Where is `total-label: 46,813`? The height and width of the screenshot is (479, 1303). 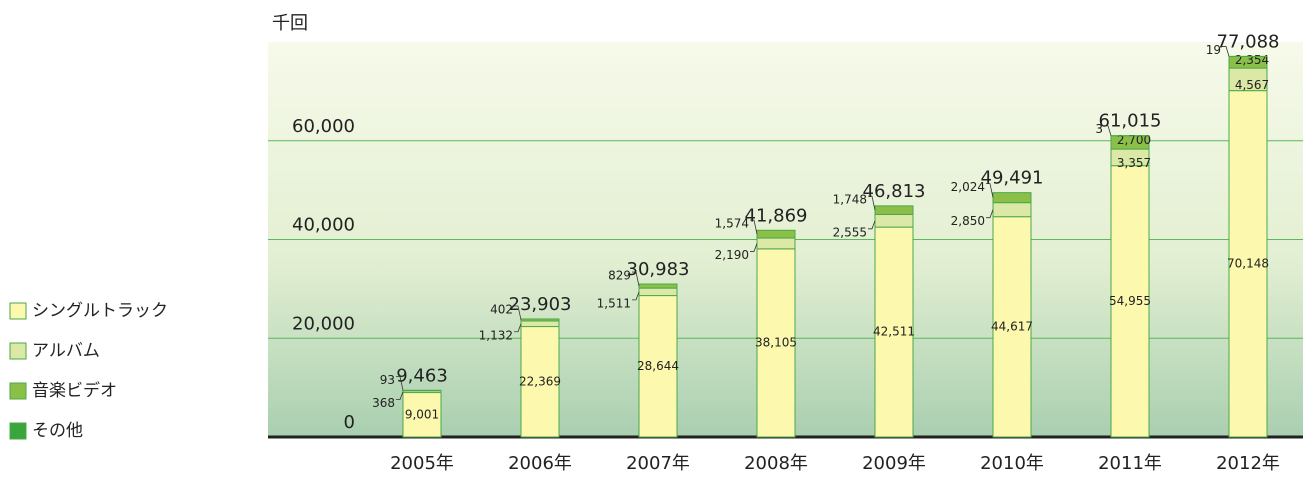
total-label: 46,813 is located at coordinates (894, 191).